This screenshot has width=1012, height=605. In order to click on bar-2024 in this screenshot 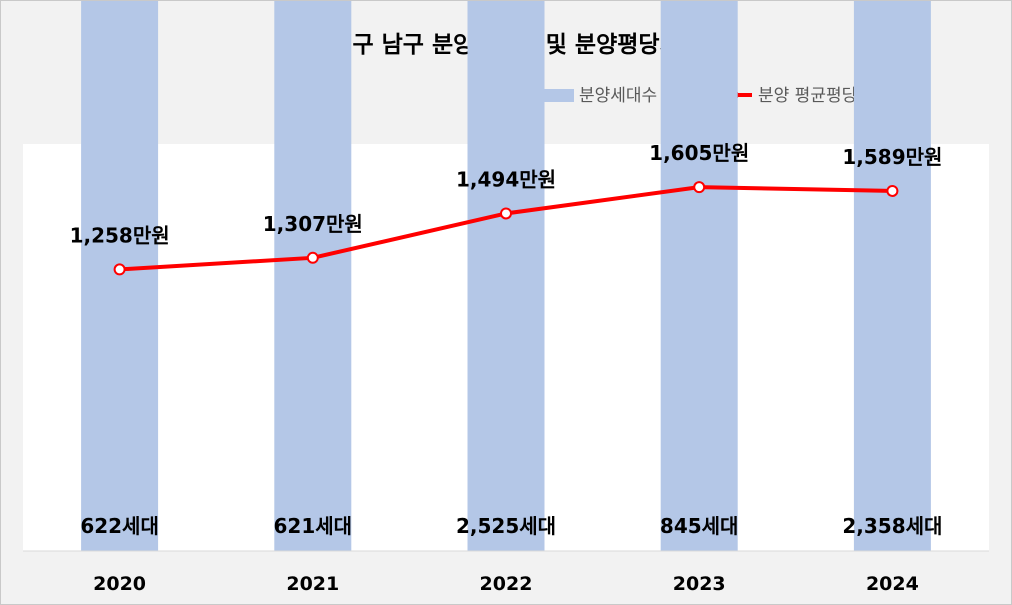, I will do `click(892, 276)`.